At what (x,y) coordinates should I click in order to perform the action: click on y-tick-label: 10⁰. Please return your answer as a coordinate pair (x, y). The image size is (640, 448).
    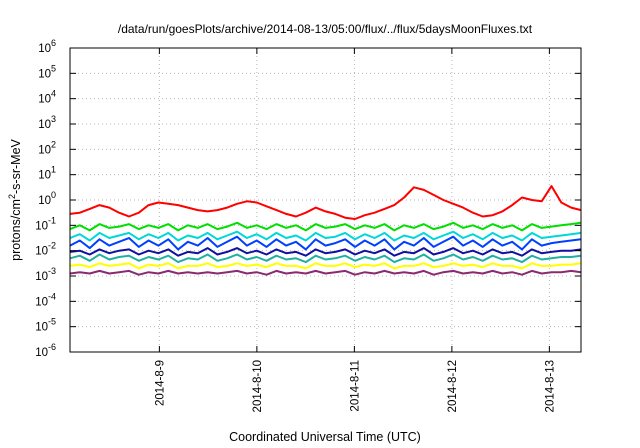
    Looking at the image, I should click on (47, 198).